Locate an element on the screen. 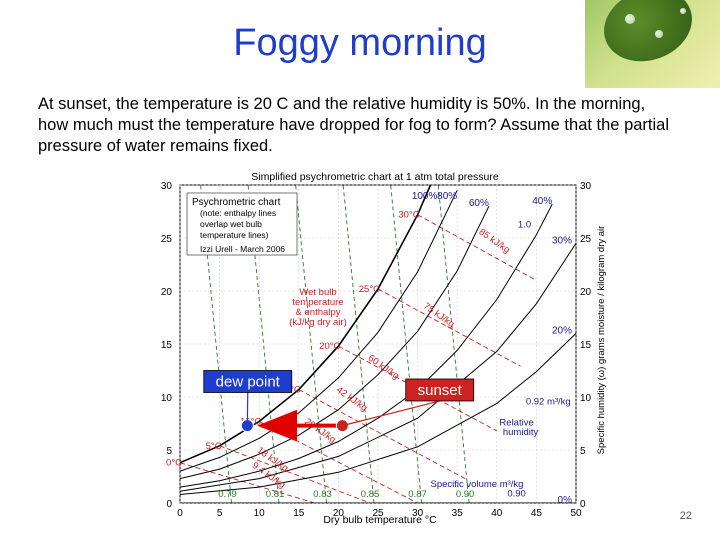  volume-label: 0.83 is located at coordinates (322, 494).